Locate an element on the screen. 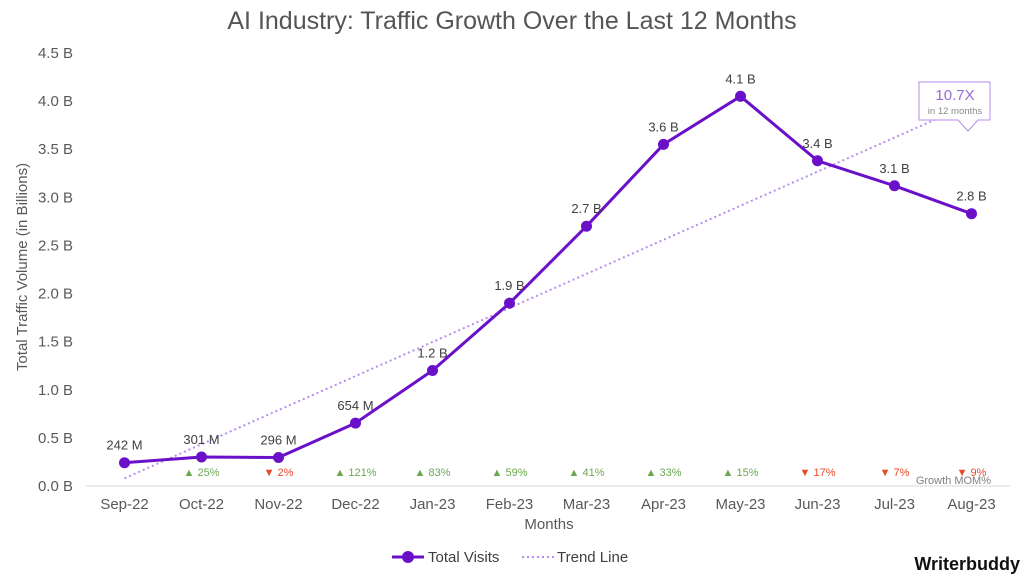 Image resolution: width=1024 pixels, height=581 pixels. growth-up-label: ▲ 59% is located at coordinates (510, 473).